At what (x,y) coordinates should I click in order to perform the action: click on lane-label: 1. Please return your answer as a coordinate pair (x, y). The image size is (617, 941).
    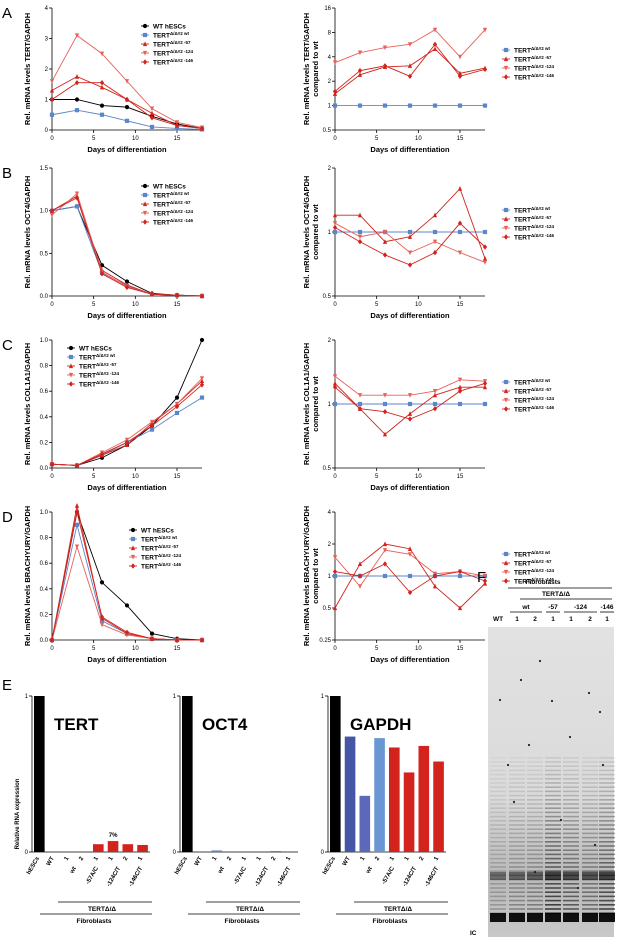
    Looking at the image, I should click on (517, 619).